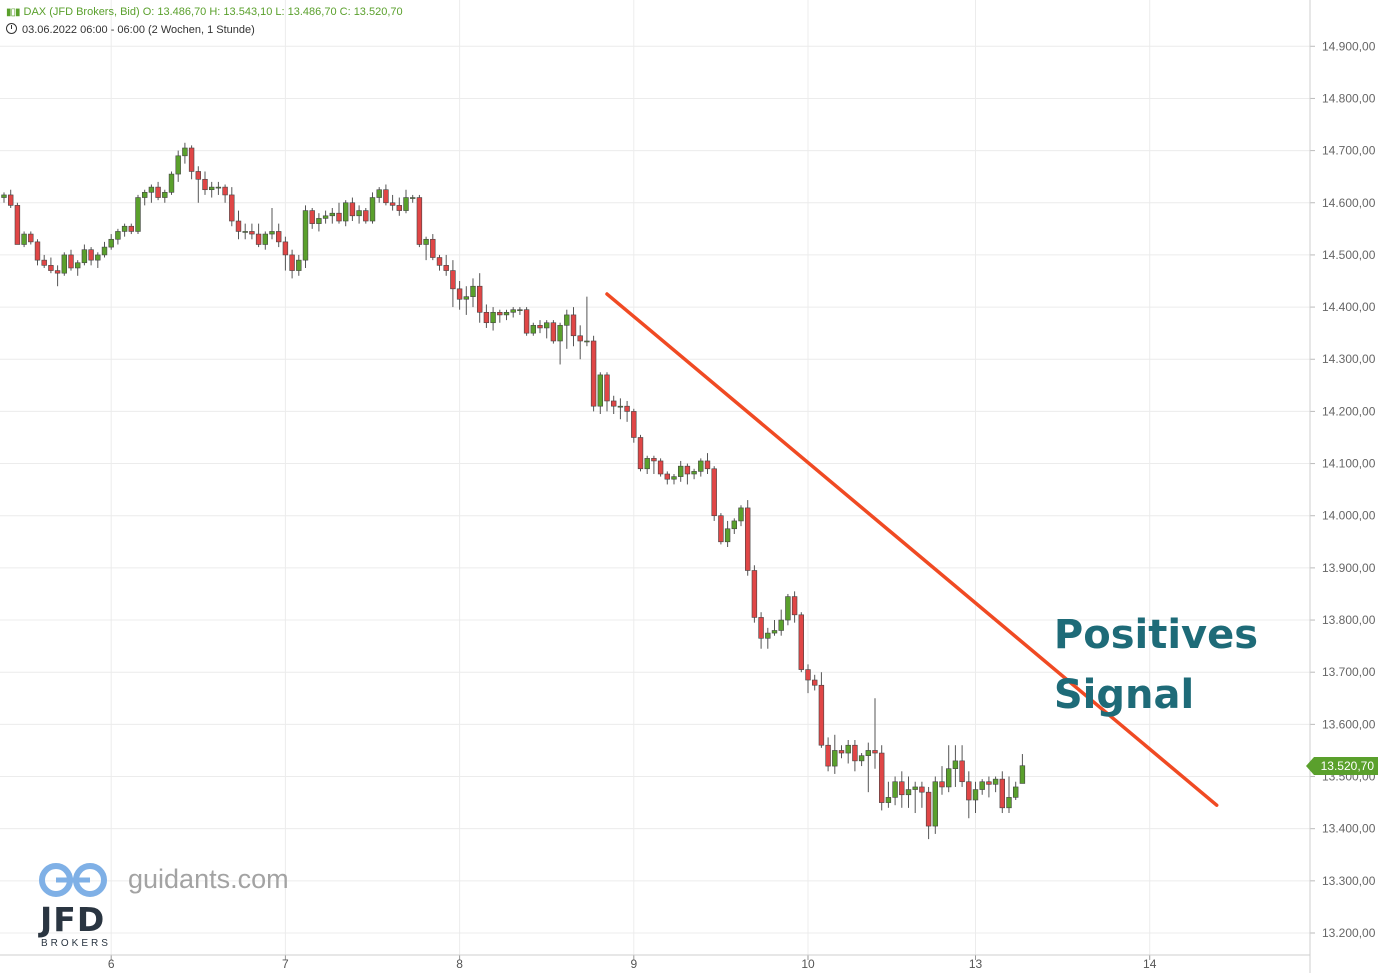  What do you see at coordinates (11, 28) in the screenshot?
I see `clock-icon` at bounding box center [11, 28].